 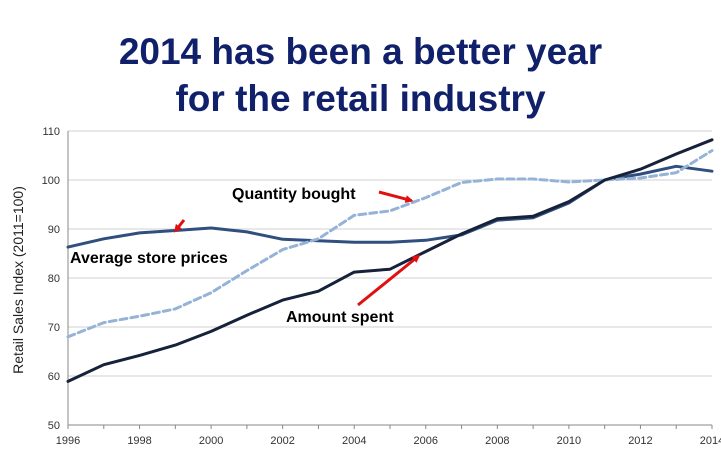 I want to click on x-tick-label: 2000, so click(x=211, y=441).